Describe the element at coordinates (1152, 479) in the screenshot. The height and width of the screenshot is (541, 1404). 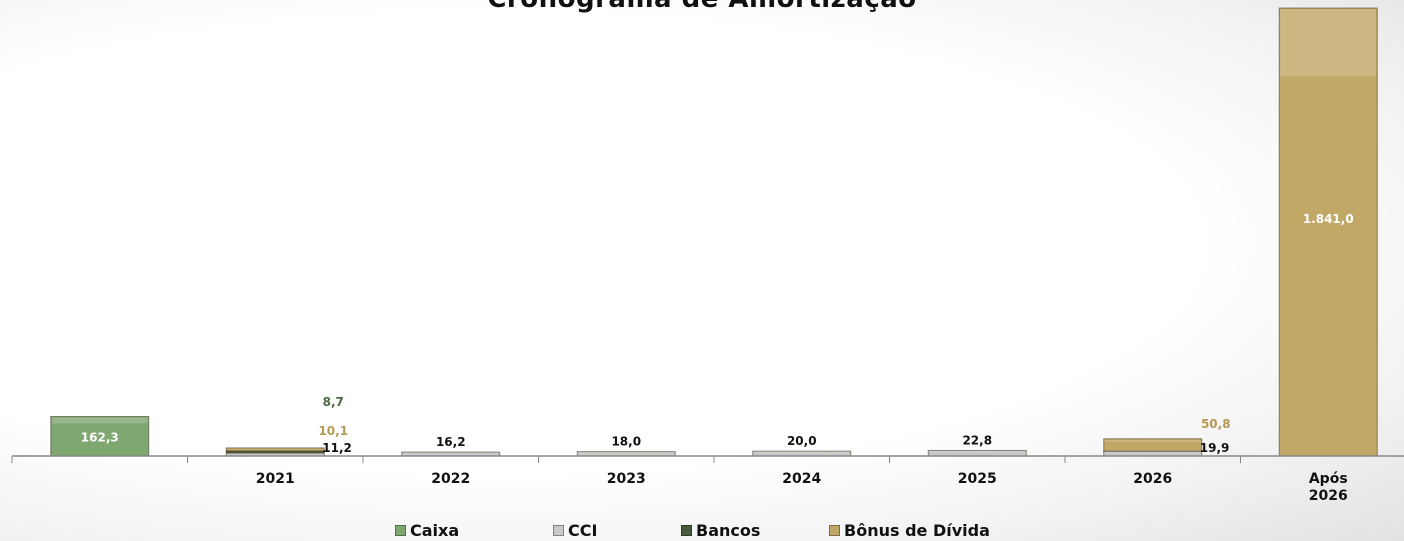
I see `x-tick-label-2026: 2026` at that location.